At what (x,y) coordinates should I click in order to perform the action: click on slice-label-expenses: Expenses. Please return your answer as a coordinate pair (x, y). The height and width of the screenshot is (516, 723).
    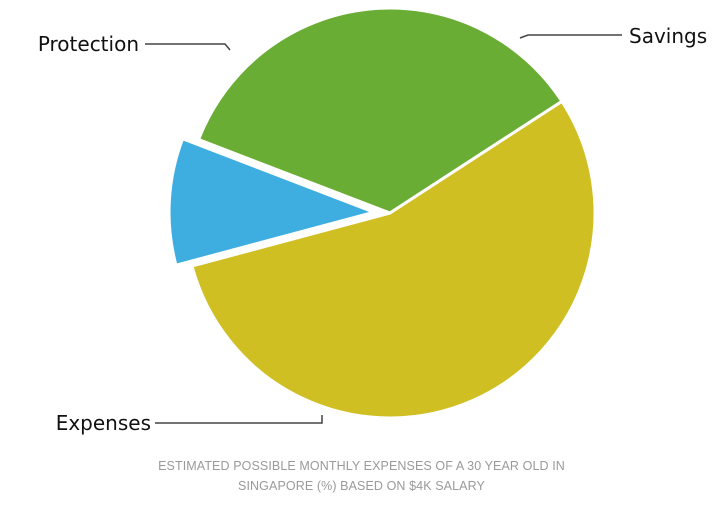
    Looking at the image, I should click on (103, 423).